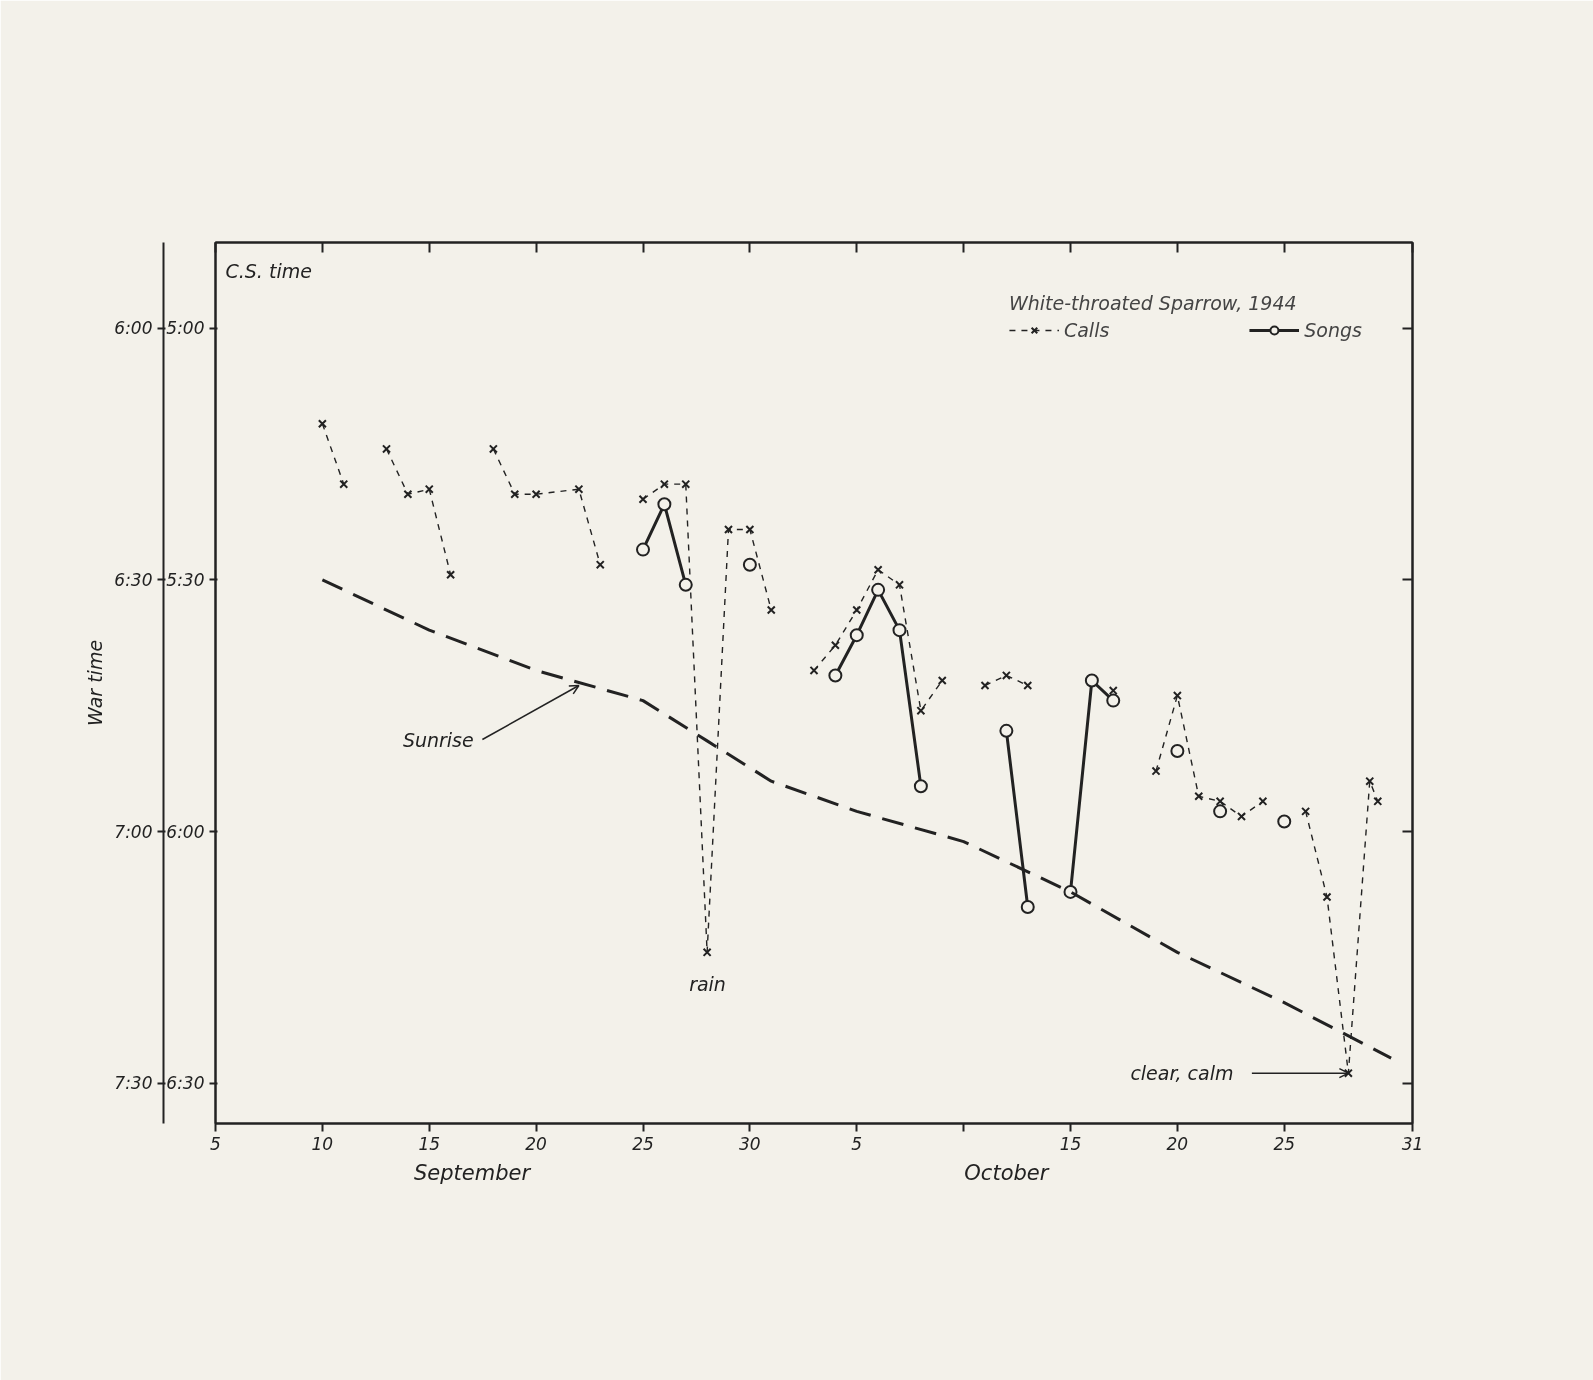 This screenshot has height=1380, width=1593. Describe the element at coordinates (472, 1172) in the screenshot. I see `text: September` at that location.